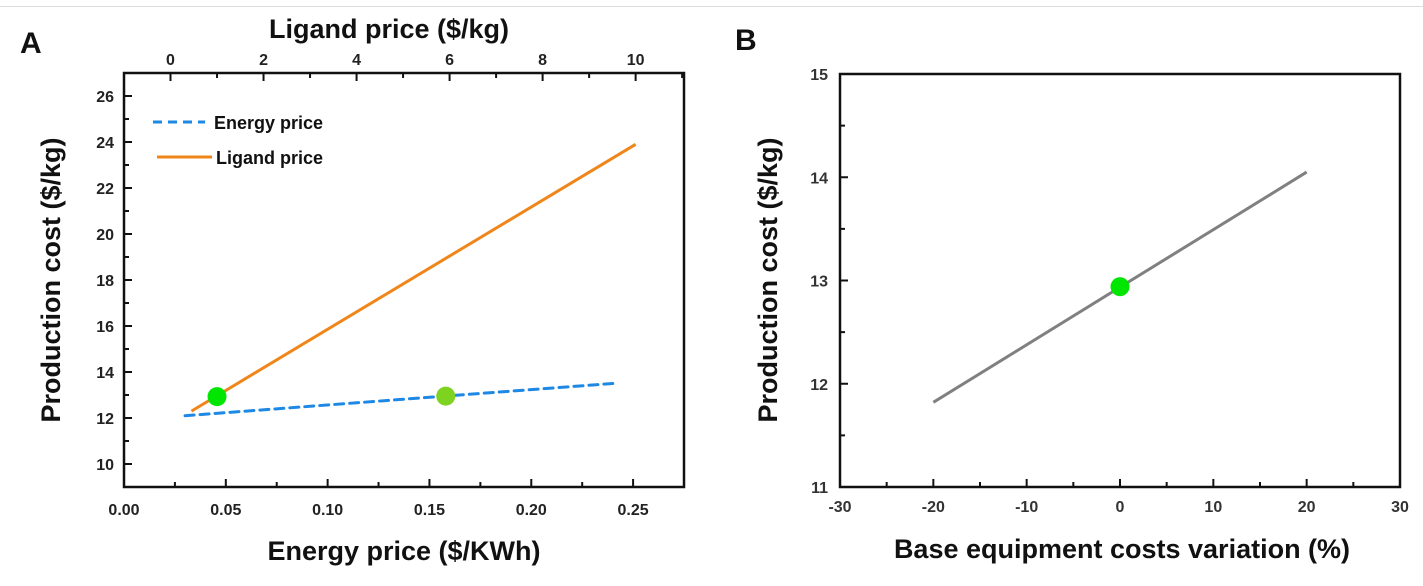 The image size is (1423, 586). I want to click on bottom-axis-title-b: Base equipment costs variation (%), so click(1122, 549).